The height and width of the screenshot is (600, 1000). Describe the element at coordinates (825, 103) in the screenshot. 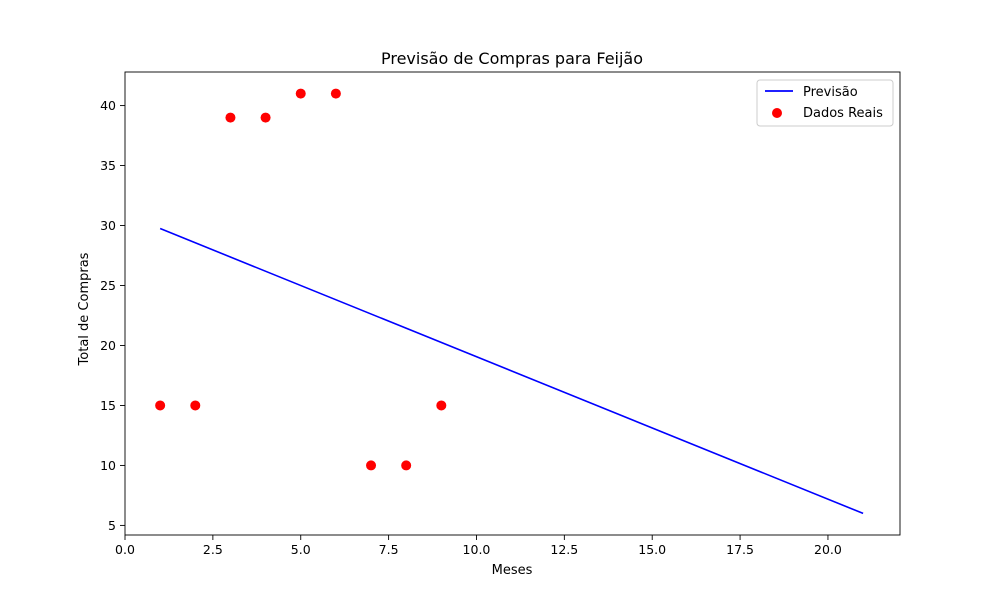

I see `legend: Previsão Dados Reais` at that location.